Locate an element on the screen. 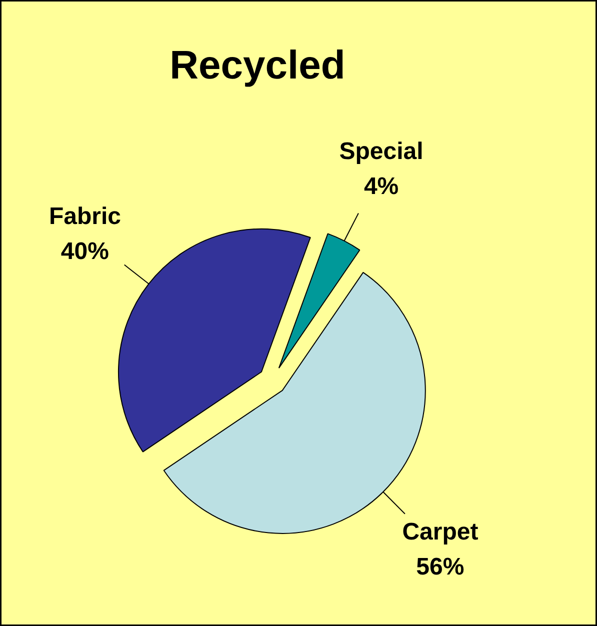 The image size is (597, 626). data-label: 40% is located at coordinates (84, 252).